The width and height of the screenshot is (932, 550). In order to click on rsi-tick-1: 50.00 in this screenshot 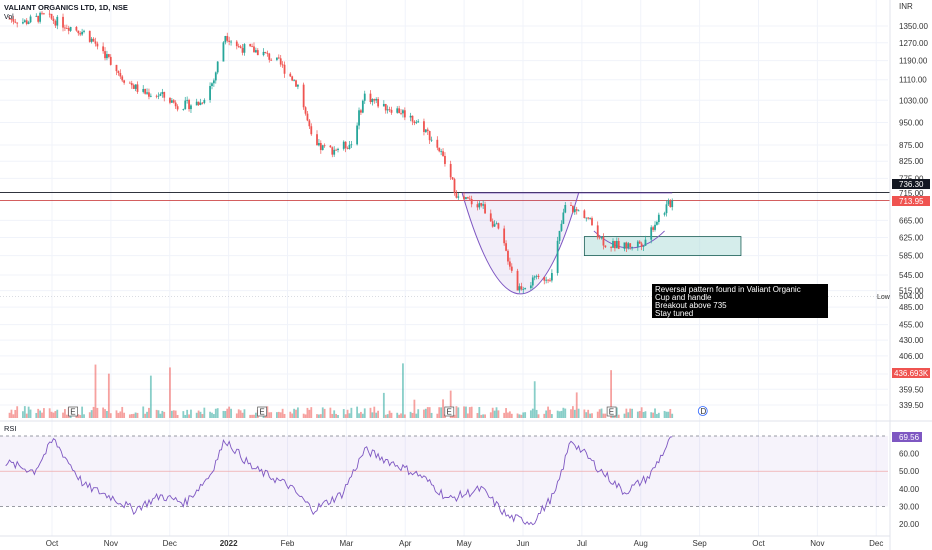, I will do `click(909, 471)`.